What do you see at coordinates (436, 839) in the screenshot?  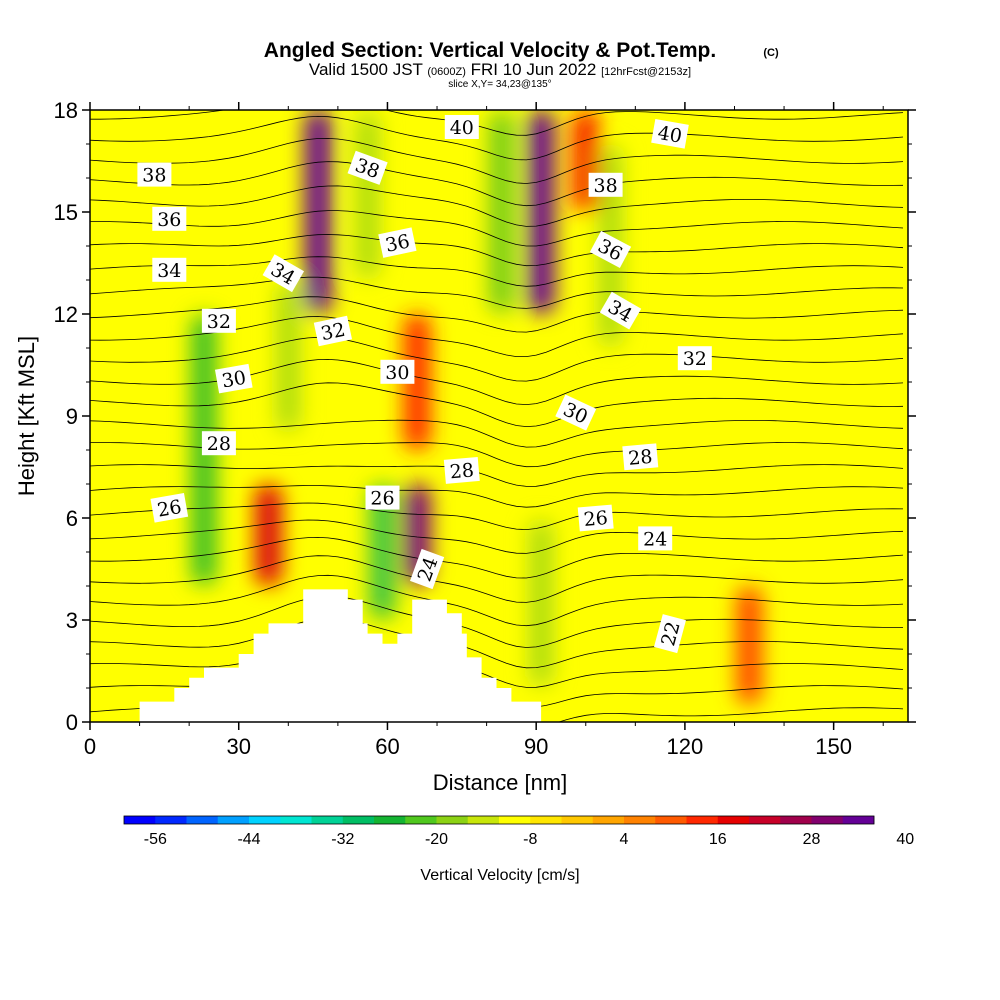 I see `colorbar-tick-label: -20` at bounding box center [436, 839].